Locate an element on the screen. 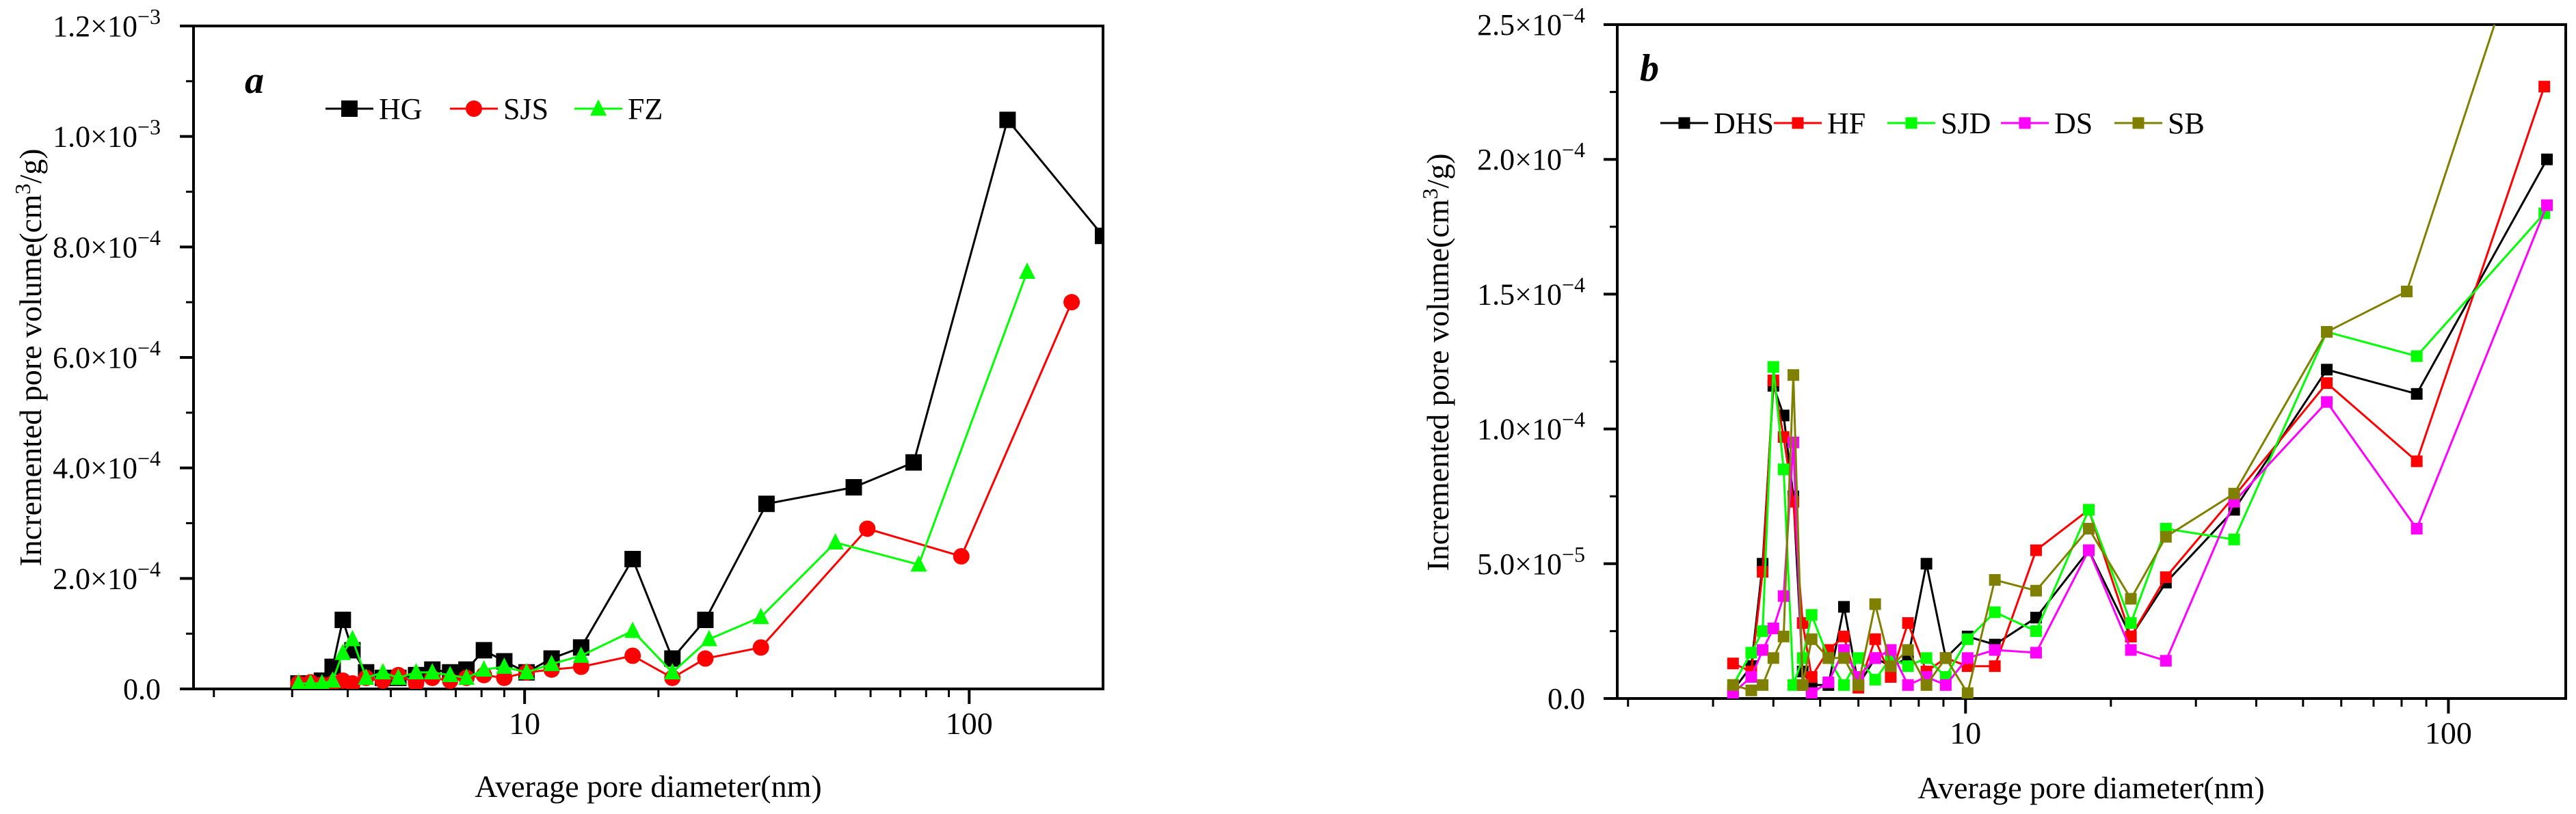 The height and width of the screenshot is (814, 2576). legend-label: FZ is located at coordinates (645, 109).